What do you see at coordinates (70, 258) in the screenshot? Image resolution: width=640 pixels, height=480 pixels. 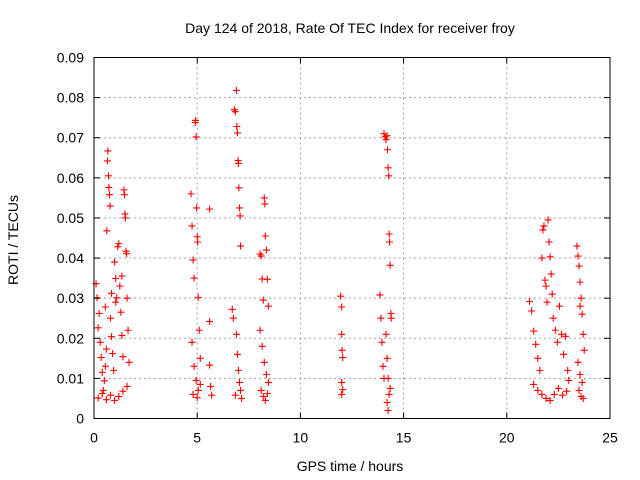 I see `y-tick-label: 0.04` at bounding box center [70, 258].